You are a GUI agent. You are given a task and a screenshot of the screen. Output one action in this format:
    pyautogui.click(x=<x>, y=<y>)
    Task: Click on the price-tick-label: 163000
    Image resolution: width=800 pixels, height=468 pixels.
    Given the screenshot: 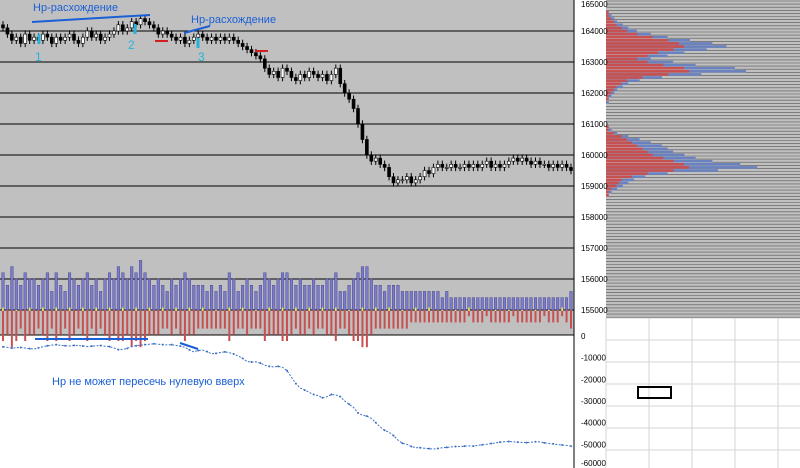 What is the action you would take?
    pyautogui.click(x=594, y=62)
    